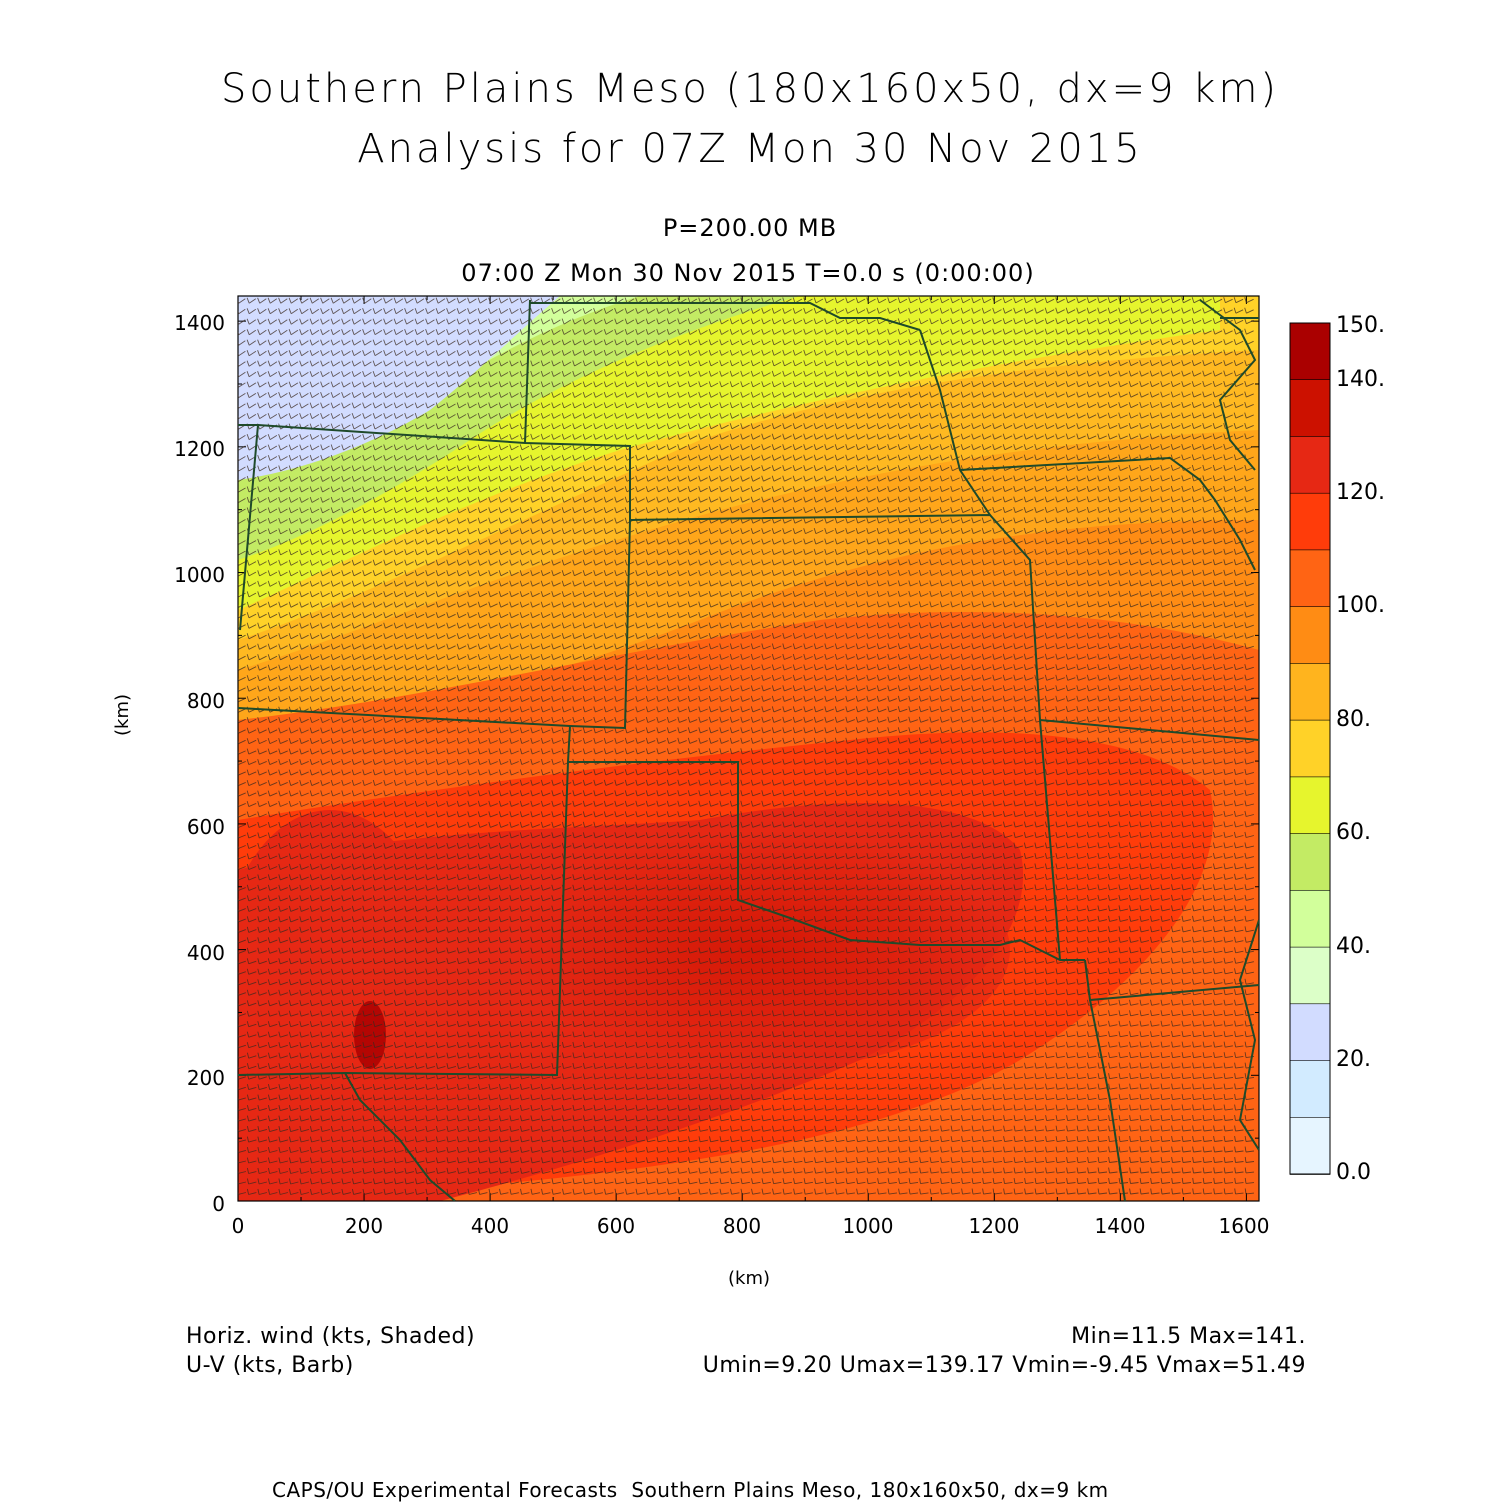 The width and height of the screenshot is (1500, 1502). What do you see at coordinates (1353, 1059) in the screenshot?
I see `colorbar-label-20: 20.` at bounding box center [1353, 1059].